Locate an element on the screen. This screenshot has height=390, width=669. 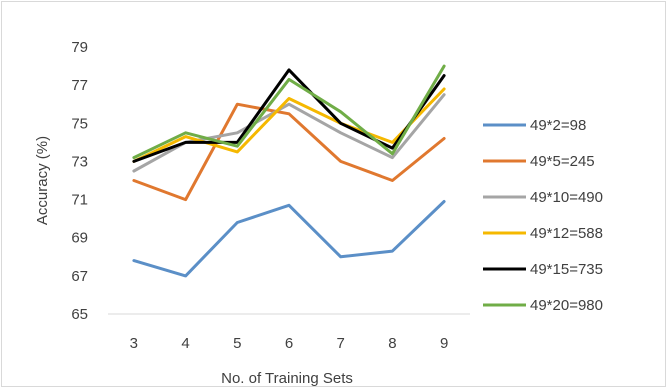
x-tick-label: 6 is located at coordinates (289, 343).